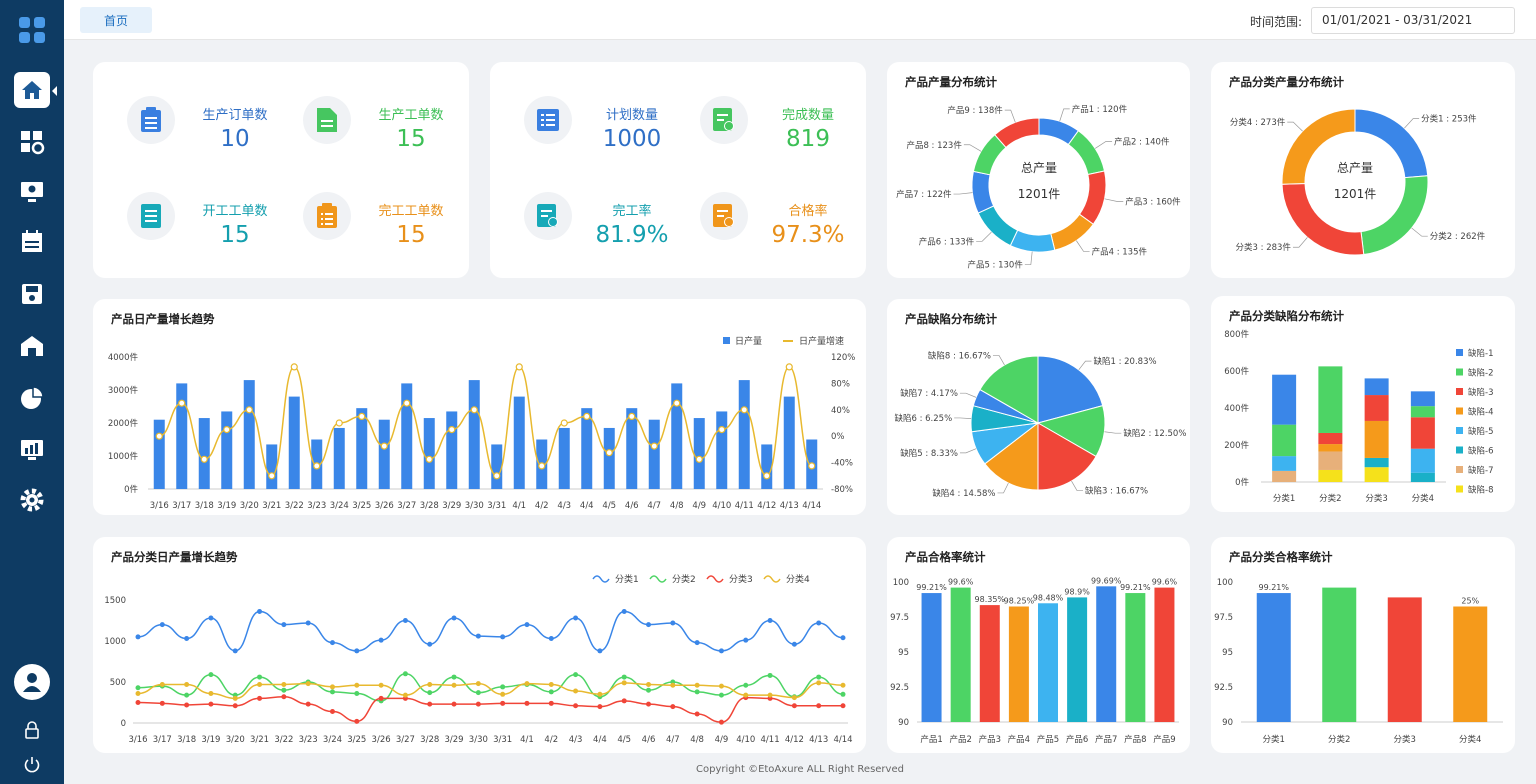  What do you see at coordinates (383, 122) in the screenshot?
I see `stat-production-work-orders: 生产工单数 15` at bounding box center [383, 122].